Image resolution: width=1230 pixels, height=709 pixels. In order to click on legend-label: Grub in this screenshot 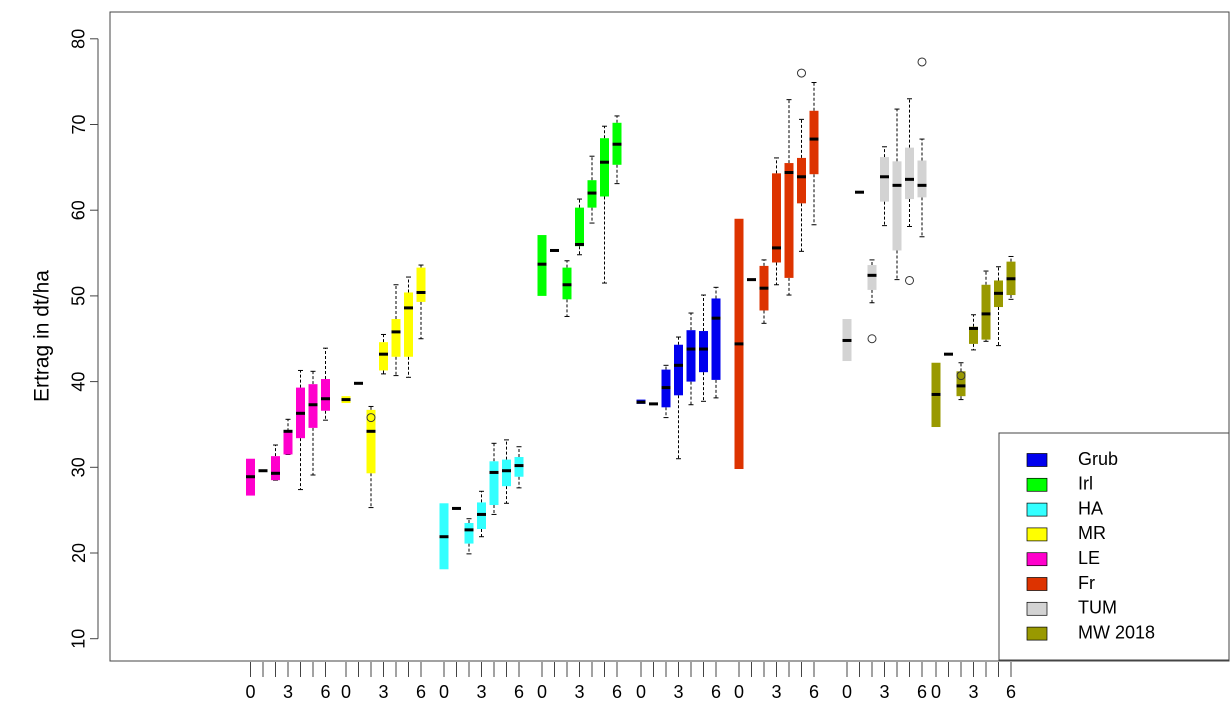, I will do `click(1098, 459)`.